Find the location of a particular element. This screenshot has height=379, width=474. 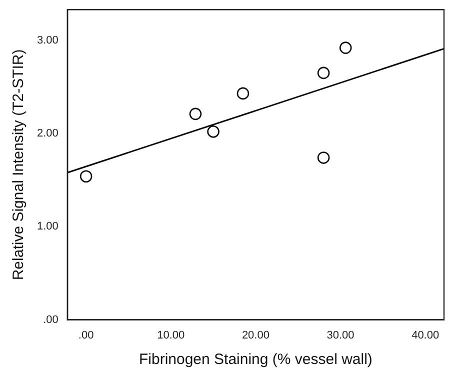

x-tick-label: .00 is located at coordinates (86, 335).